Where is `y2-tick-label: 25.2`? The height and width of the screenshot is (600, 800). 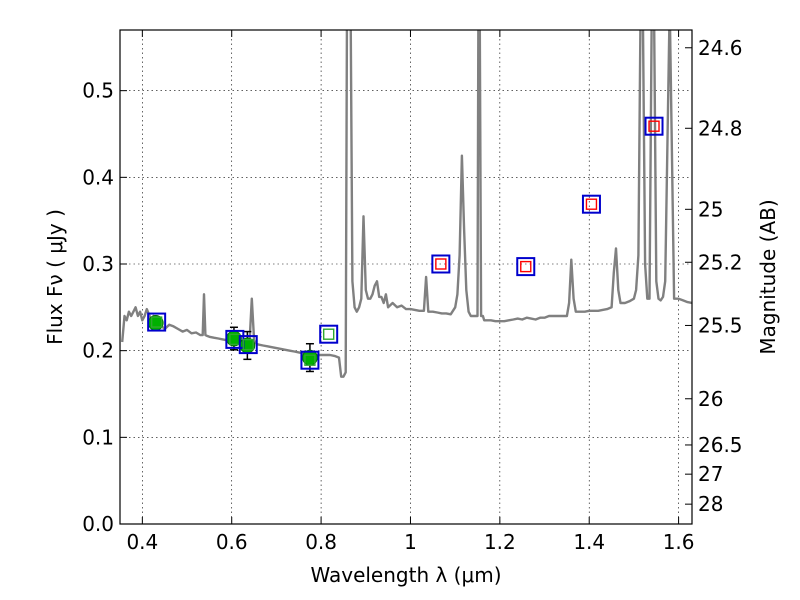 y2-tick-label: 25.2 is located at coordinates (720, 262).